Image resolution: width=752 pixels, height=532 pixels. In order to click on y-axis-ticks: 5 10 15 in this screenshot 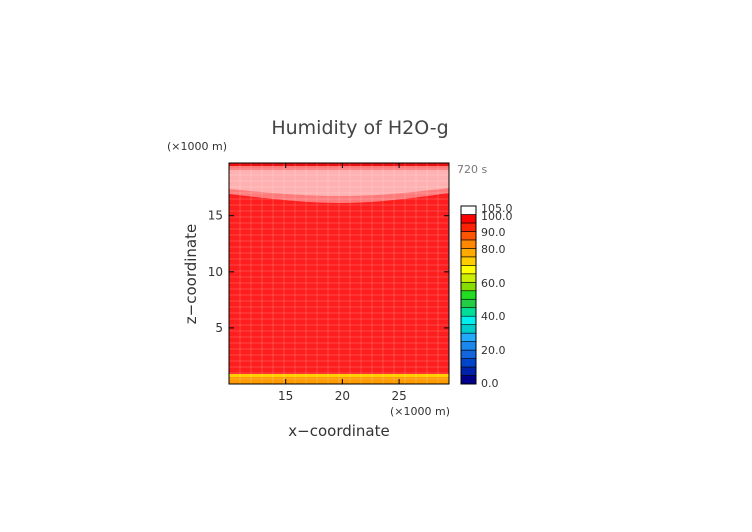, I will do `click(328, 272)`.